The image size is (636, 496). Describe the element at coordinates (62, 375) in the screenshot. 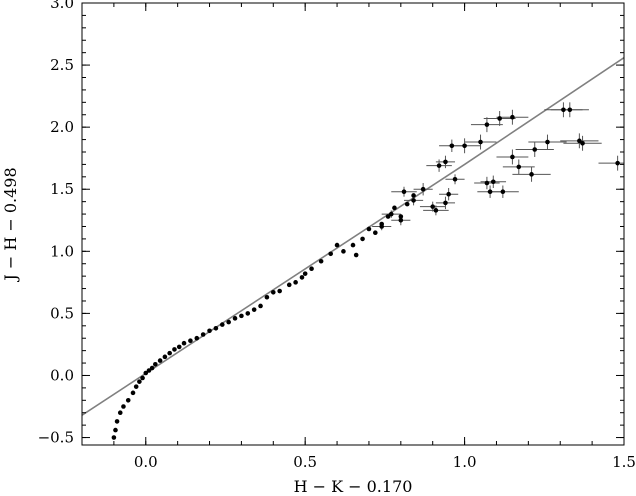

I see `y-tick-label: 0.0` at that location.